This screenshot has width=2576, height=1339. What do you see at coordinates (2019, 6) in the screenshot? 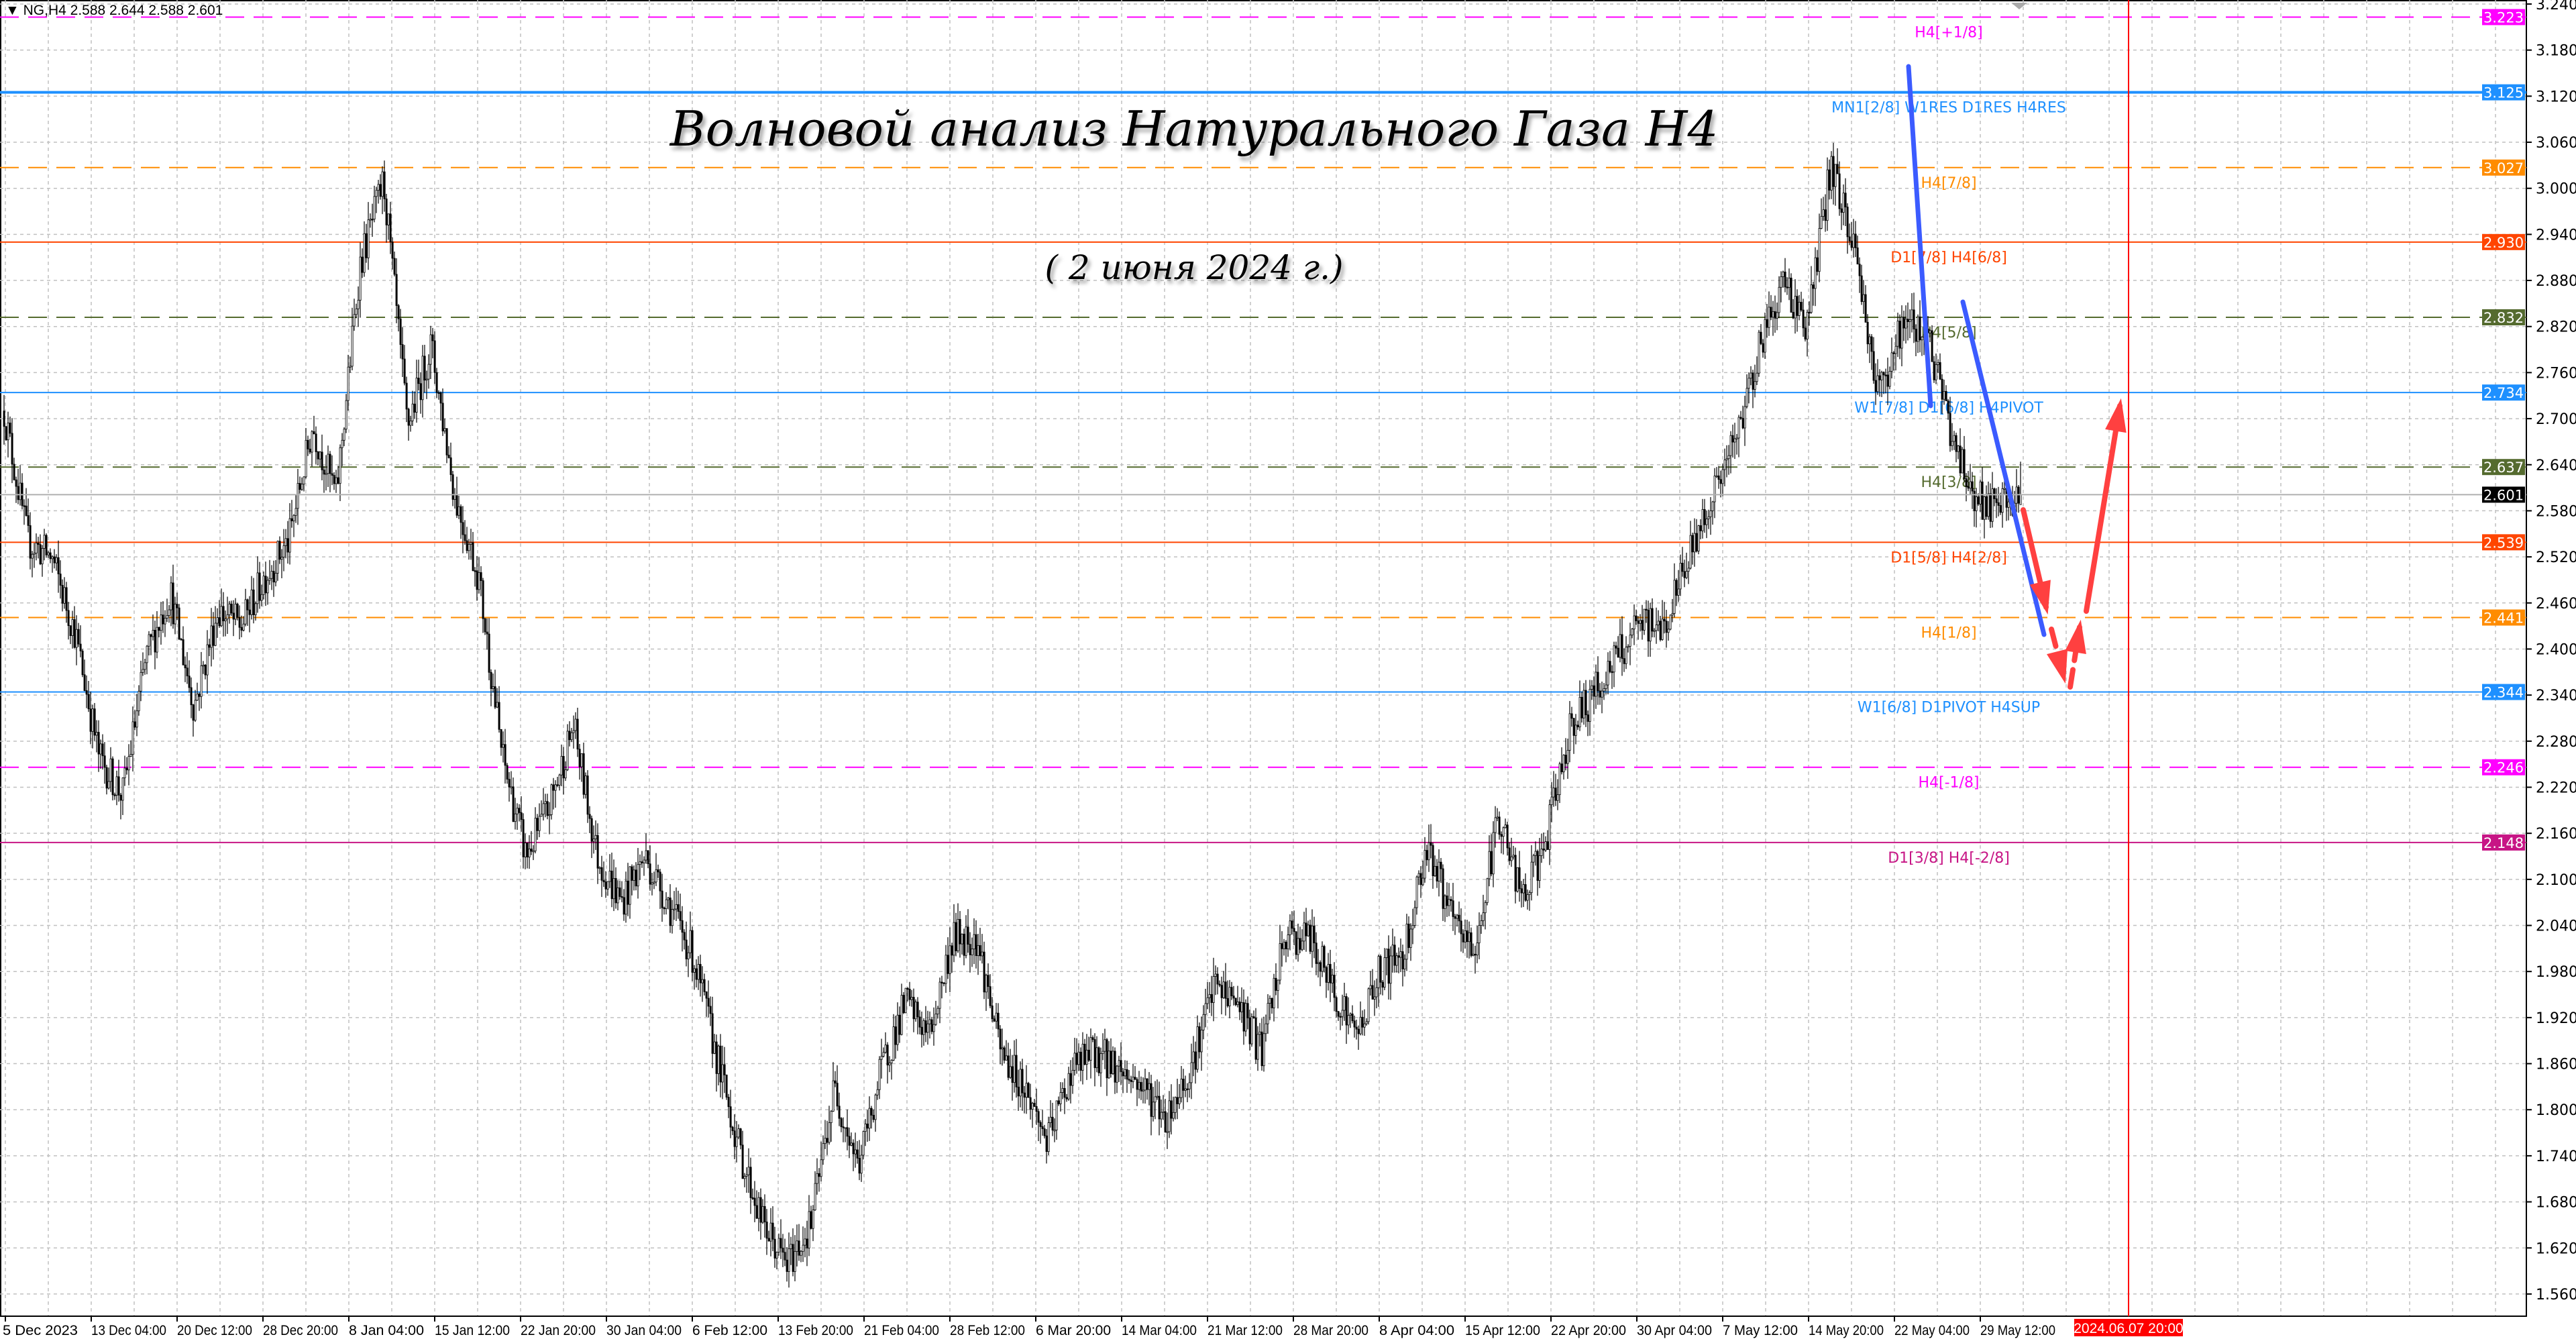
I see `shift-marker-icon` at bounding box center [2019, 6].